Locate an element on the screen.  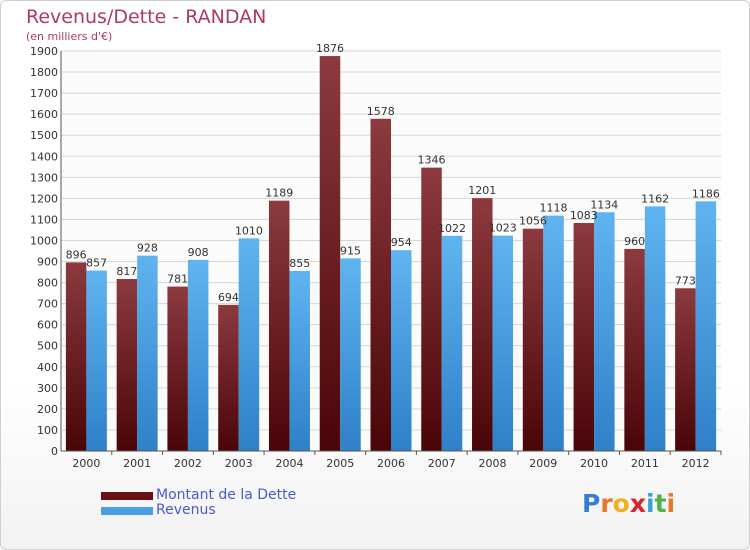
y-tick-label: 1100 is located at coordinates (44, 219).